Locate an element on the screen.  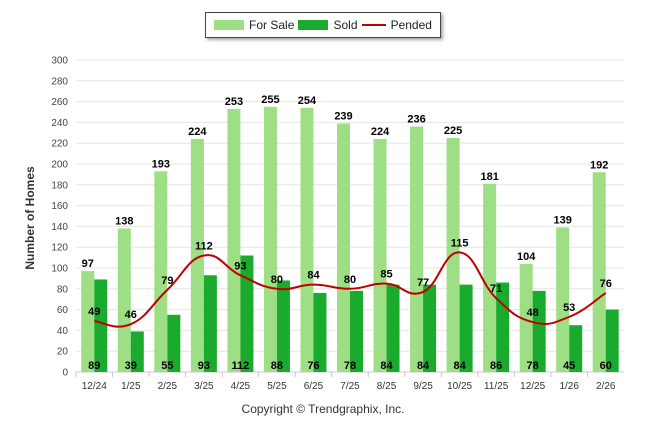
pended-line-path is located at coordinates (350, 289).